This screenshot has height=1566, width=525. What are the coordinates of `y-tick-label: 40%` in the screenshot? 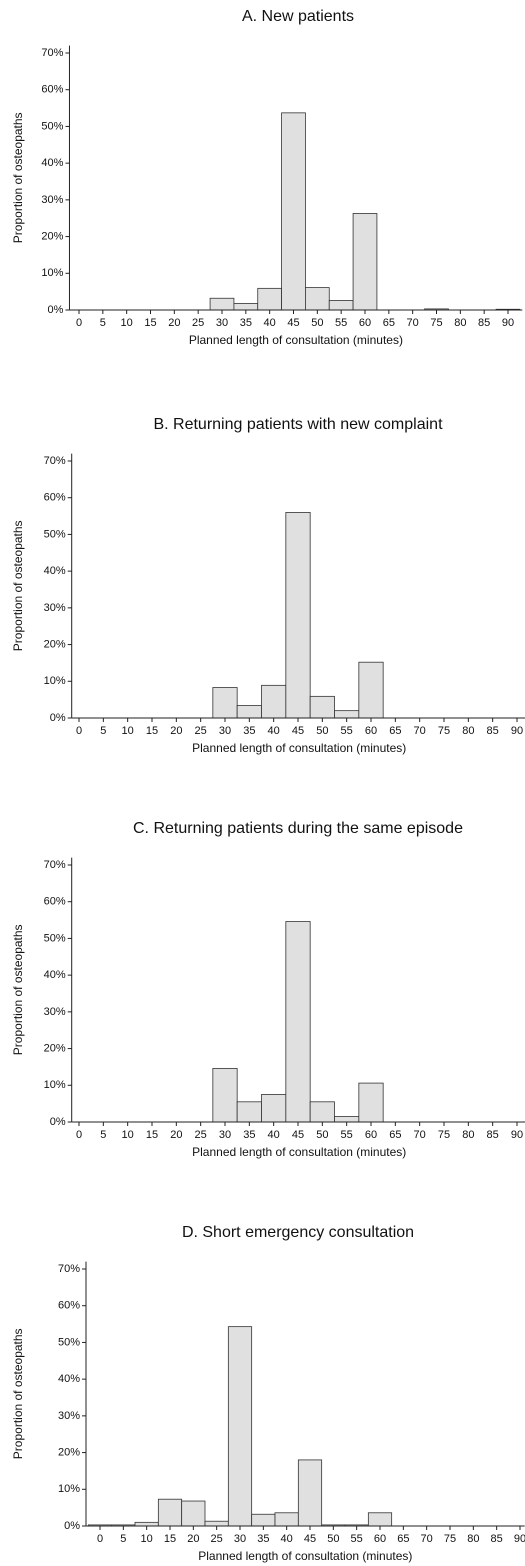 It's located at (69, 1379).